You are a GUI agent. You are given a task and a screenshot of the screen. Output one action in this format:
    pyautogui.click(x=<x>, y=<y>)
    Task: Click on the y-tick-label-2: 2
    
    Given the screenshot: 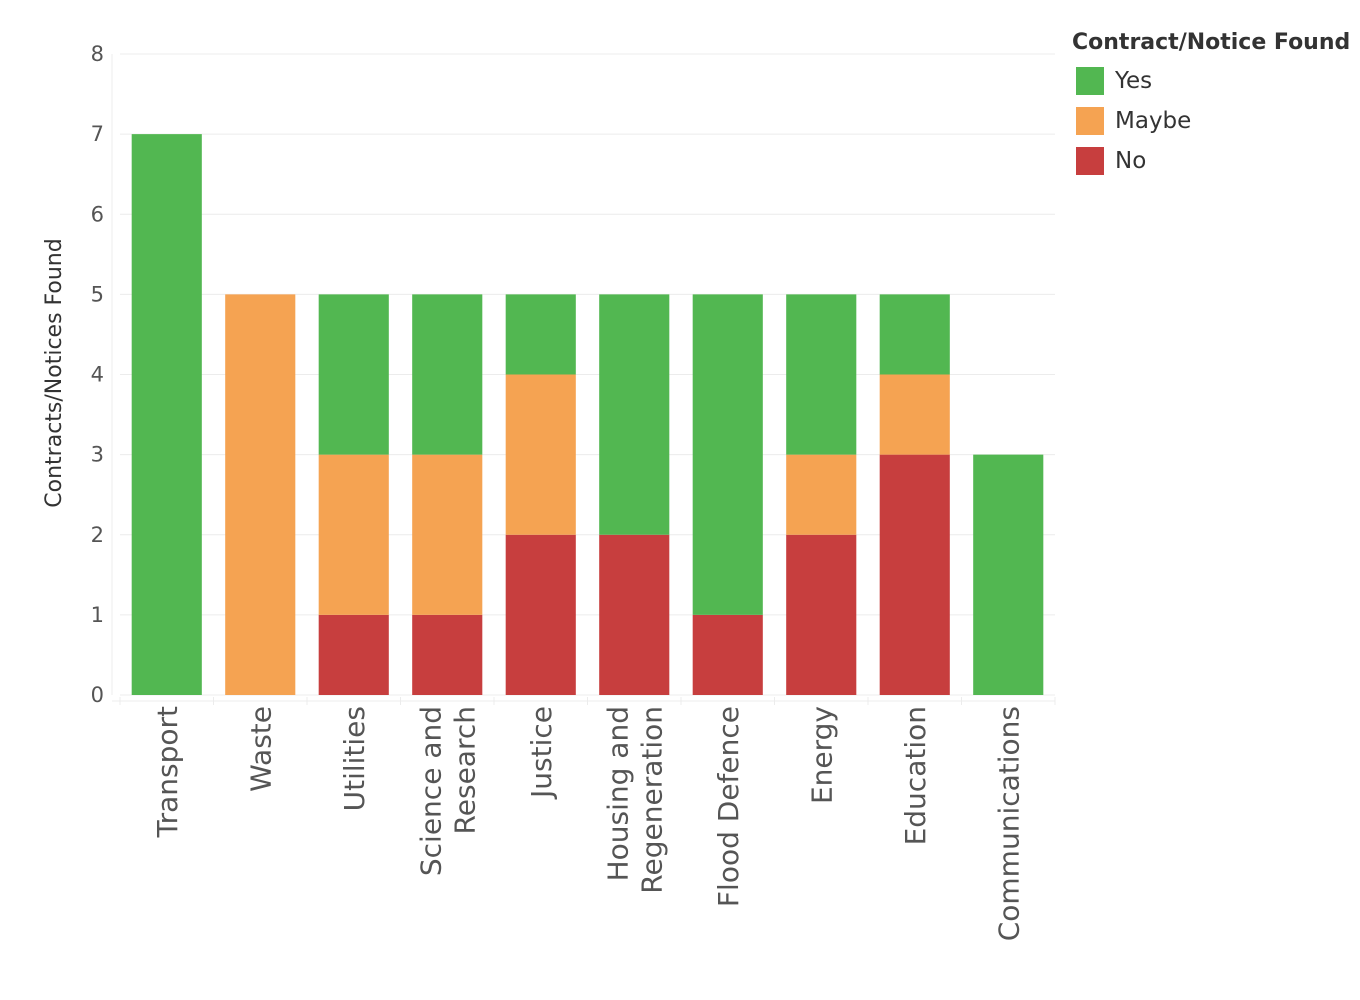 What is the action you would take?
    pyautogui.click(x=97, y=535)
    